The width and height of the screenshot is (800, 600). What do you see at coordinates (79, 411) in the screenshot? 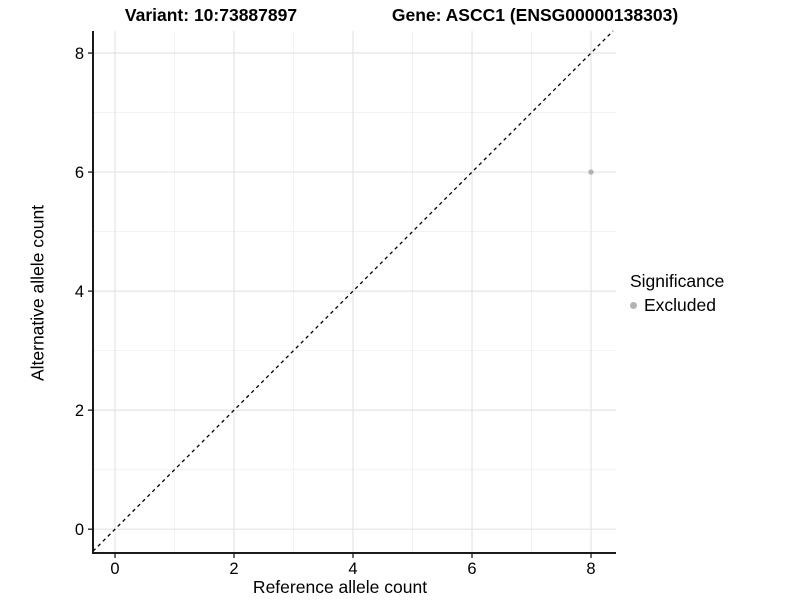
I see `y-tick-label: 2` at bounding box center [79, 411].